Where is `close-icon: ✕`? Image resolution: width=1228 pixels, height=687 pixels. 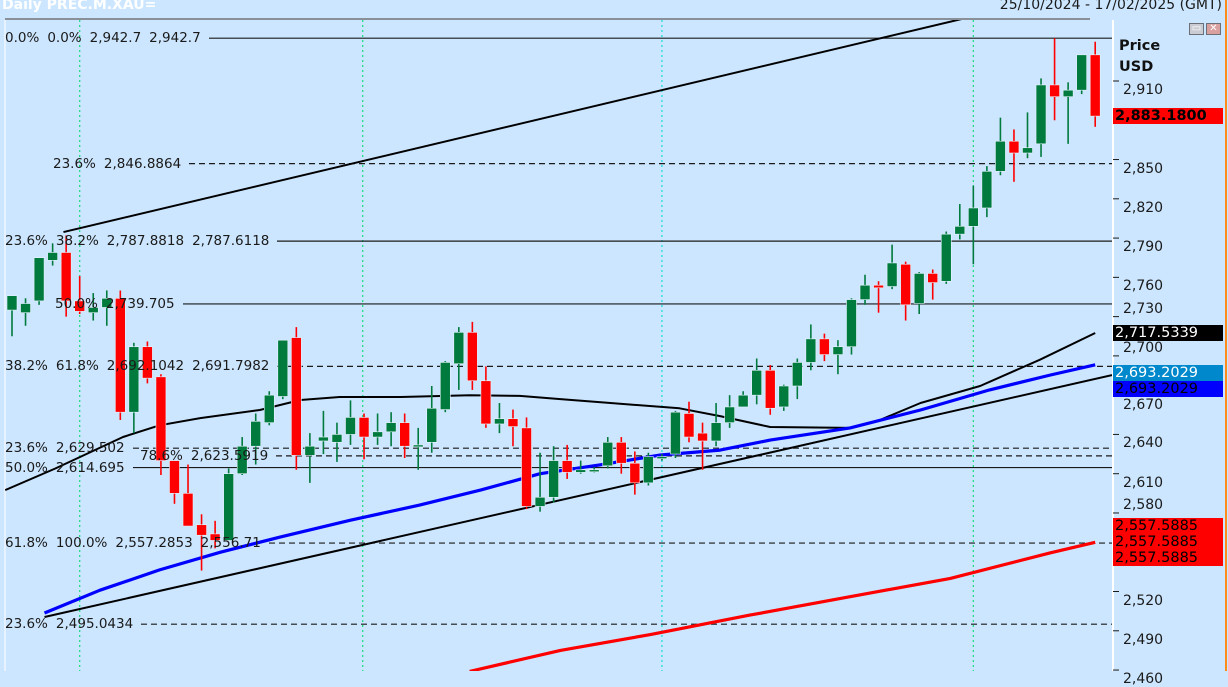
close-icon: ✕ is located at coordinates (1213, 29).